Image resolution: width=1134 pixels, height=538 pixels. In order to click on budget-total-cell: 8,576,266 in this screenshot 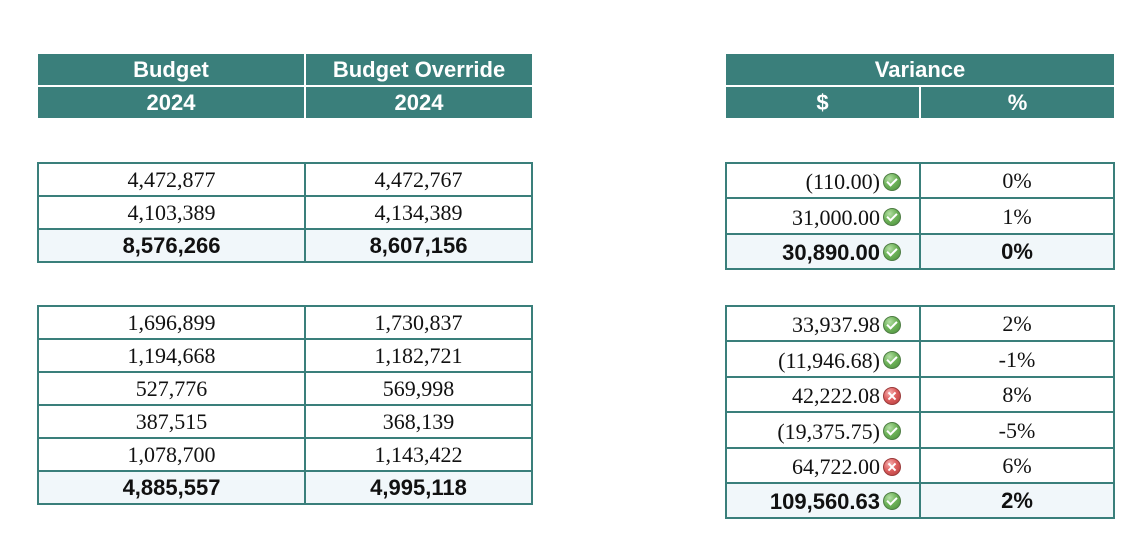, I will do `click(171, 245)`.